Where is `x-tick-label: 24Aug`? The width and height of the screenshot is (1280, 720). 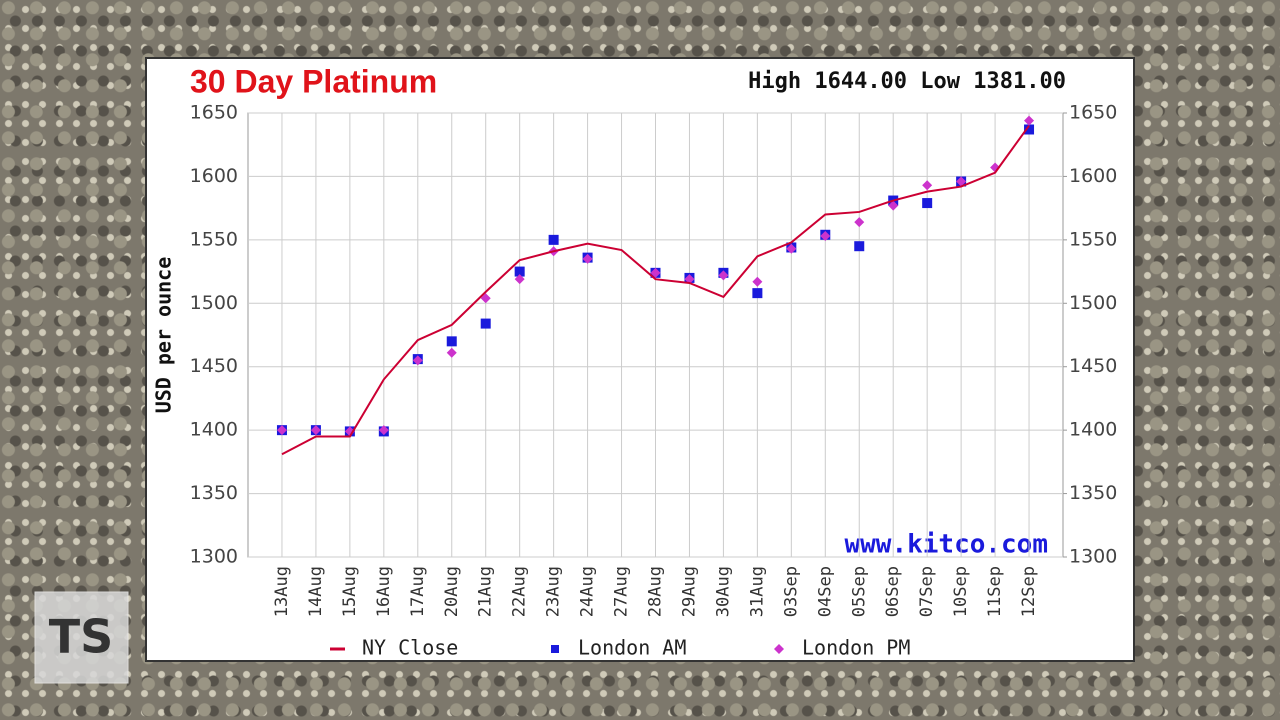 x-tick-label: 24Aug is located at coordinates (588, 591).